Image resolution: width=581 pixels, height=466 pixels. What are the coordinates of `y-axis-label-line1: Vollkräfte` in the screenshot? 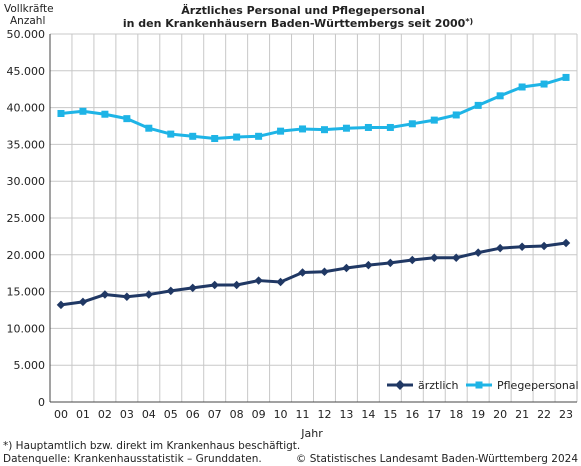 It's located at (29, 9).